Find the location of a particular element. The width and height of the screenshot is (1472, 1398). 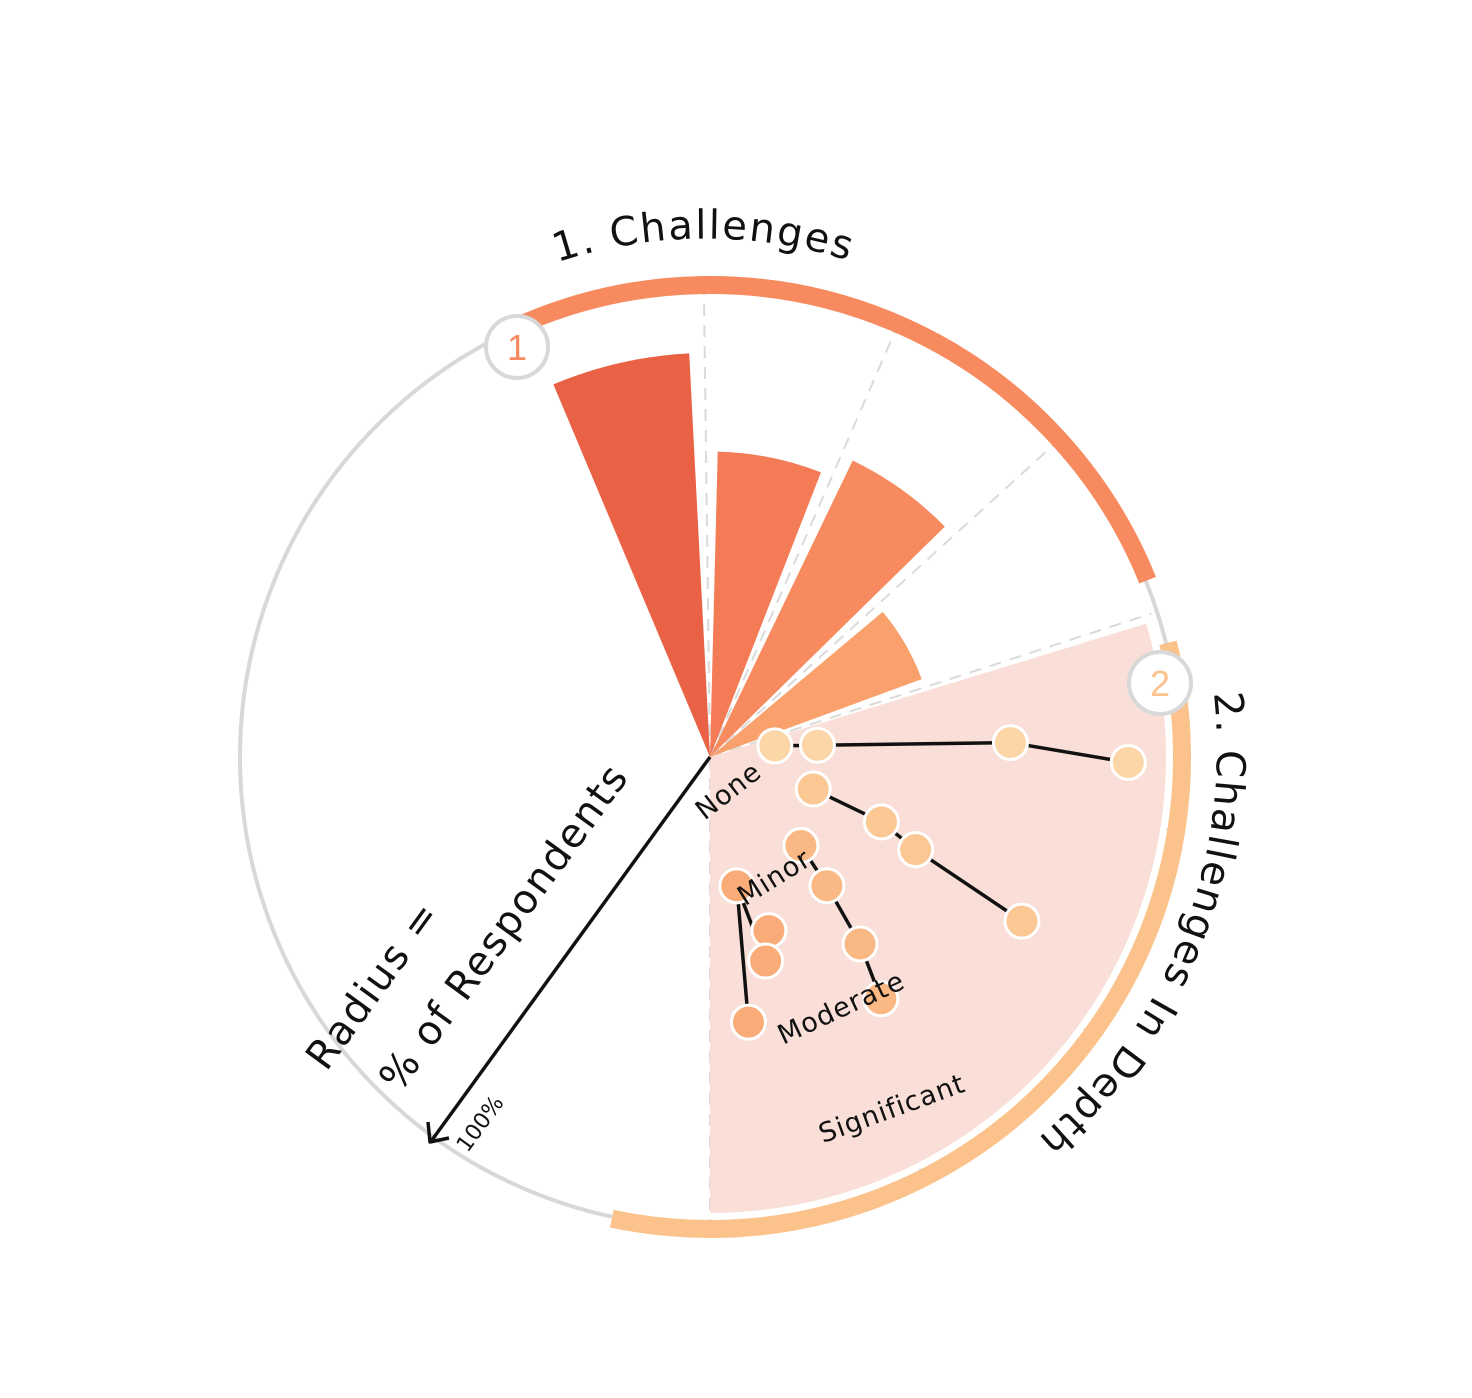

depth-background-wedge is located at coordinates (938, 918).